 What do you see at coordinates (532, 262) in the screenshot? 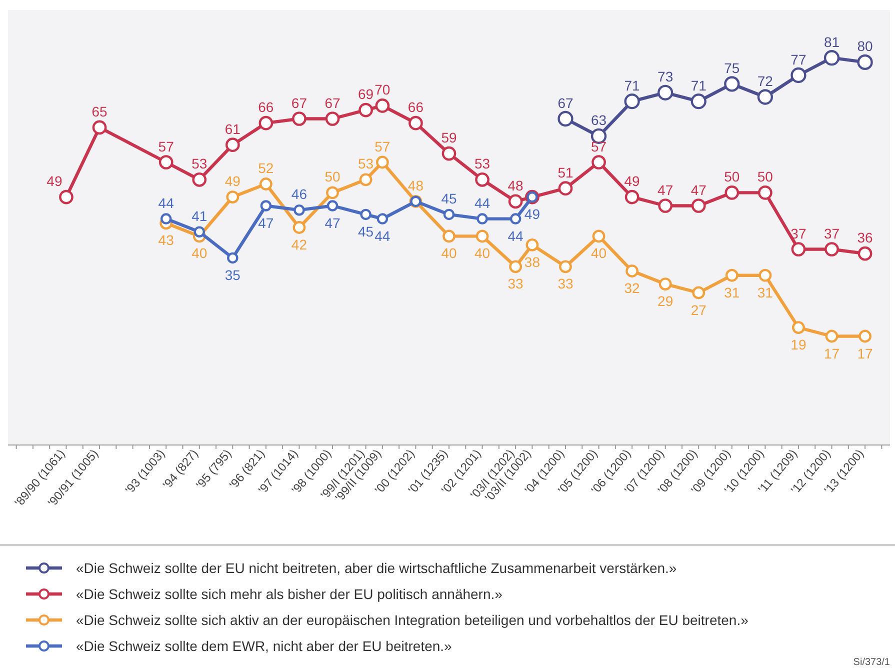
I see `data-label: 38` at bounding box center [532, 262].